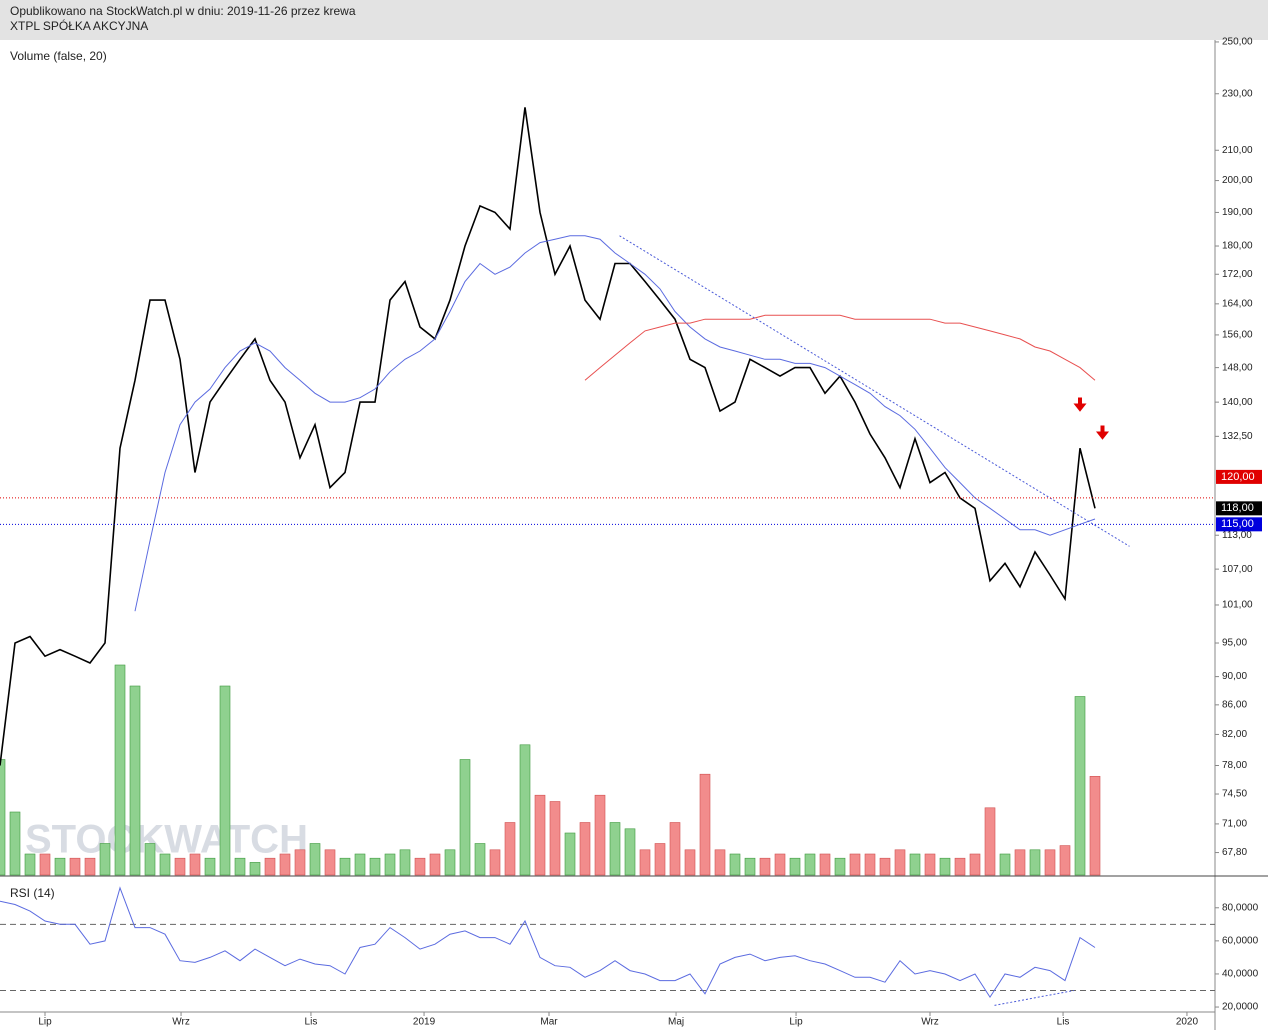  What do you see at coordinates (1237, 436) in the screenshot?
I see `y-tick-label: 132,50` at bounding box center [1237, 436].